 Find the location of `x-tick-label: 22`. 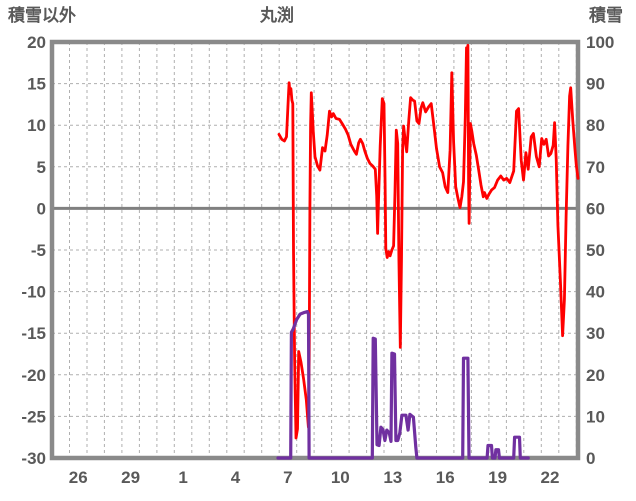

x-tick-label: 22 is located at coordinates (550, 477).